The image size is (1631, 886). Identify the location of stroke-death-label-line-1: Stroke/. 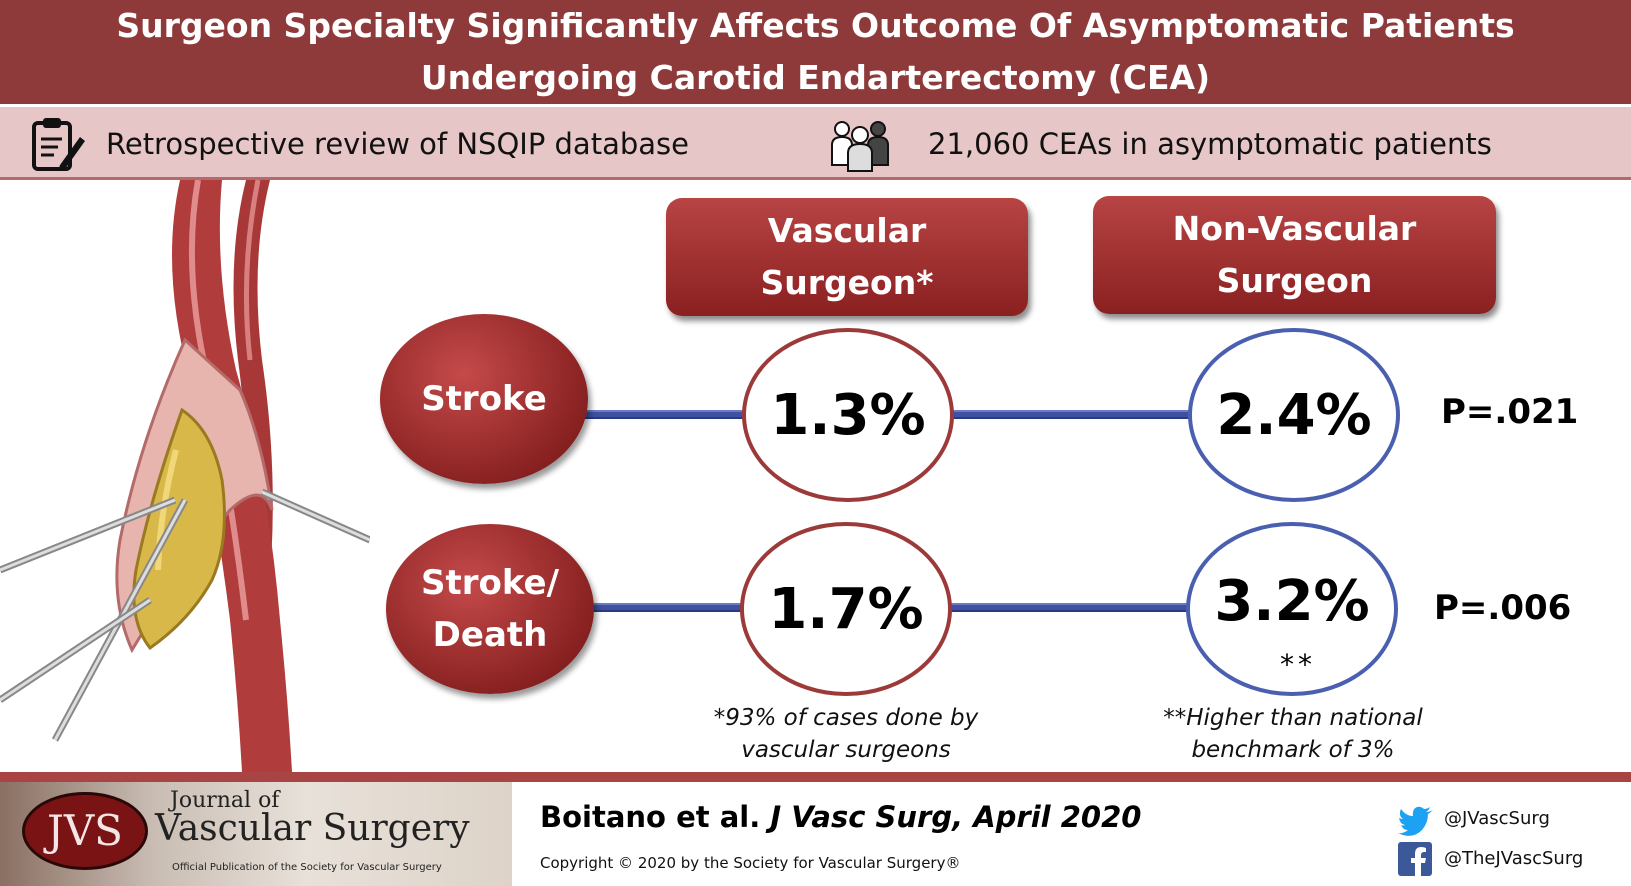
(490, 583).